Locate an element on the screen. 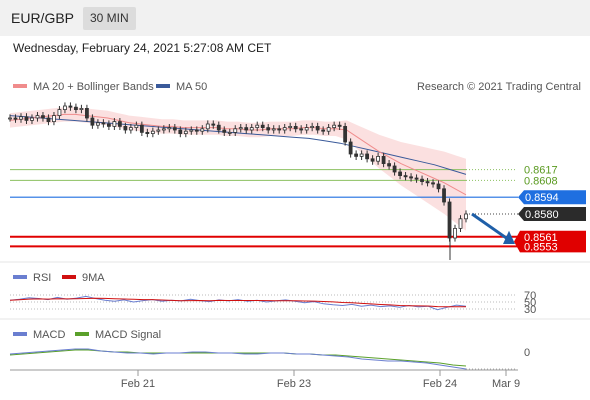  support-label: 0.8553 is located at coordinates (541, 247).